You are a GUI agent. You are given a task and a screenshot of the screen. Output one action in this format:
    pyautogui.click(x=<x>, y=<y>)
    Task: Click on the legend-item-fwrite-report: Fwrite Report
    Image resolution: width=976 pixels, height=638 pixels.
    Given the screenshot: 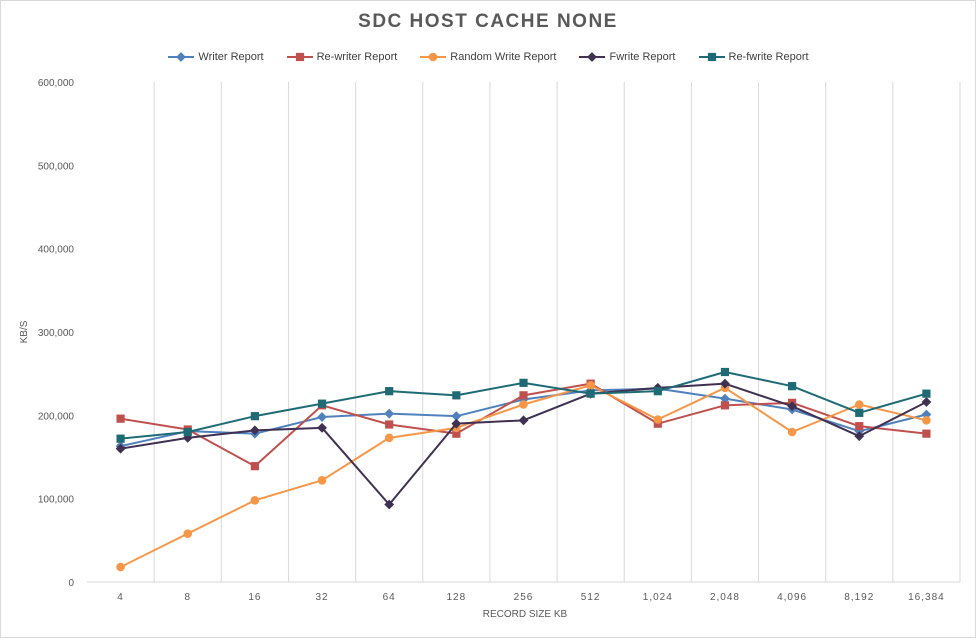 What is the action you would take?
    pyautogui.click(x=627, y=57)
    